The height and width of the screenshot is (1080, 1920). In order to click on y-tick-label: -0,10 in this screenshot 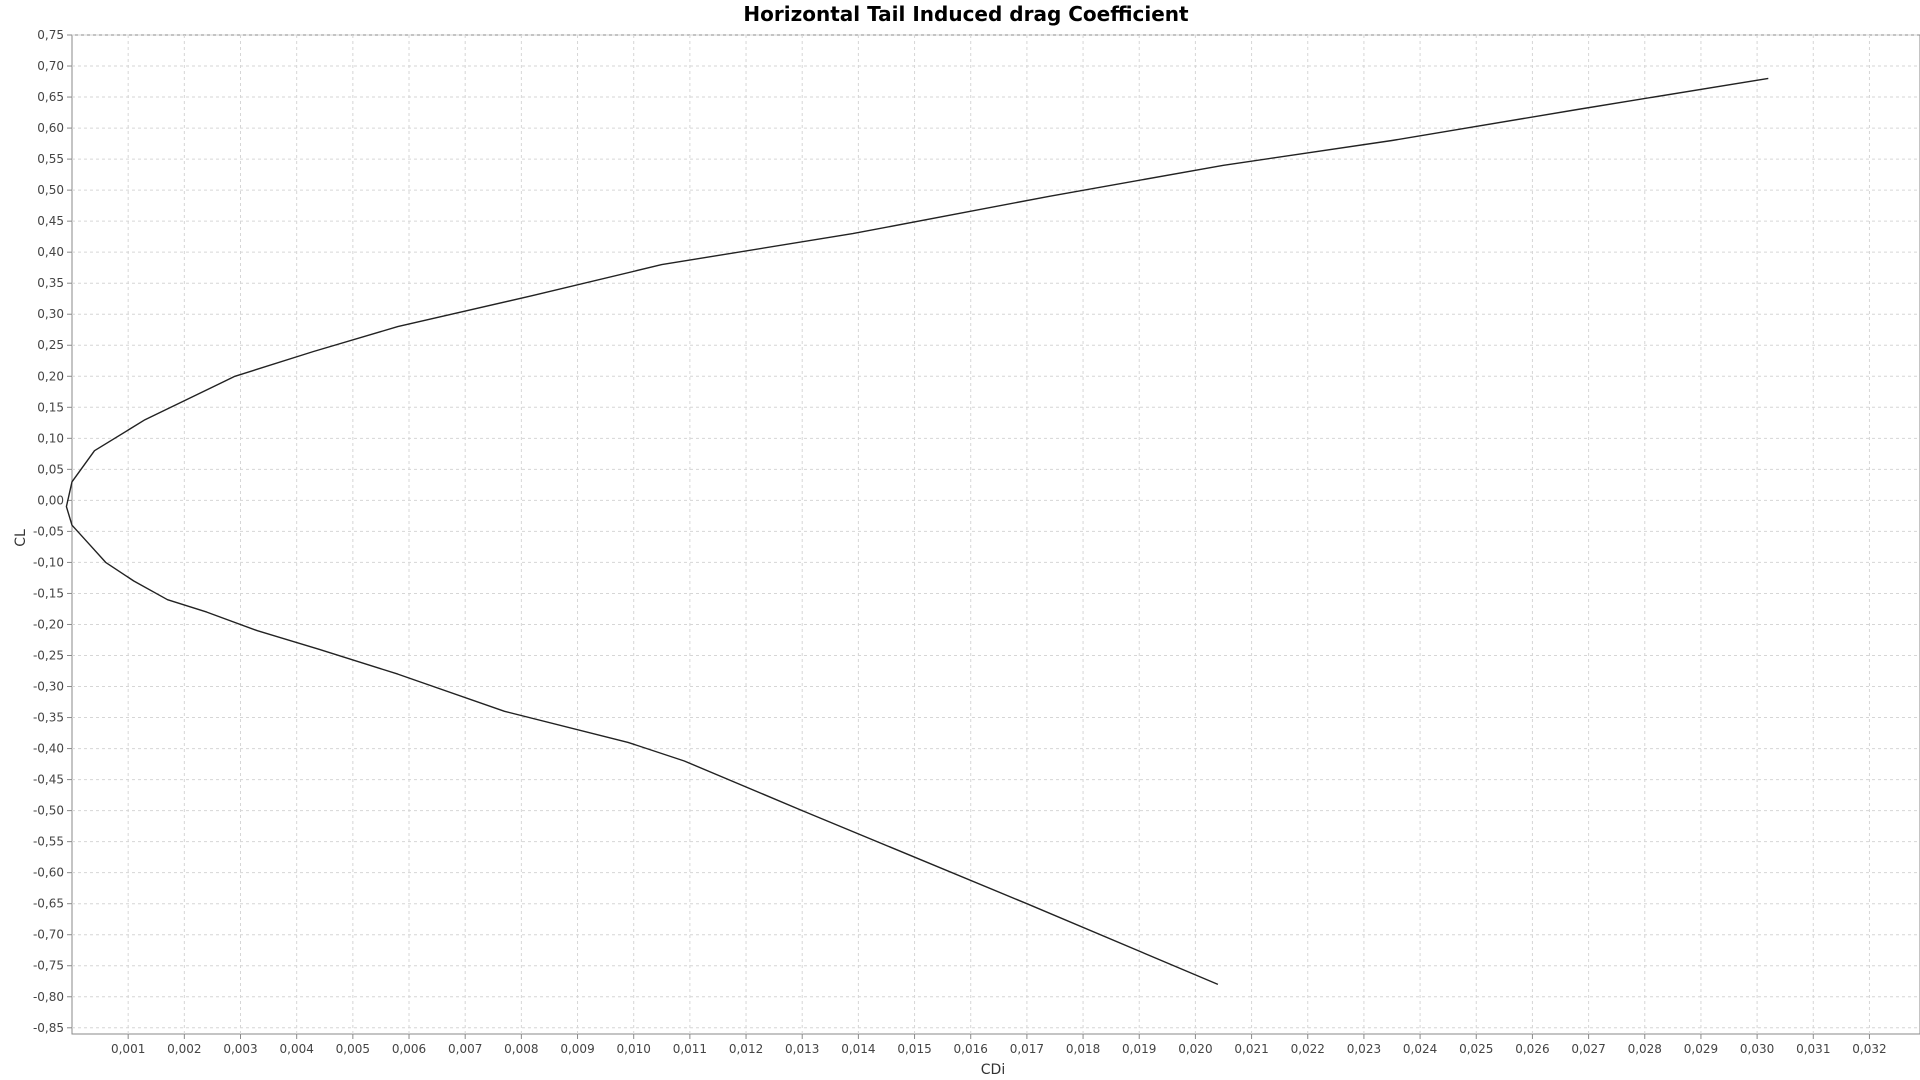, I will do `click(48, 562)`.